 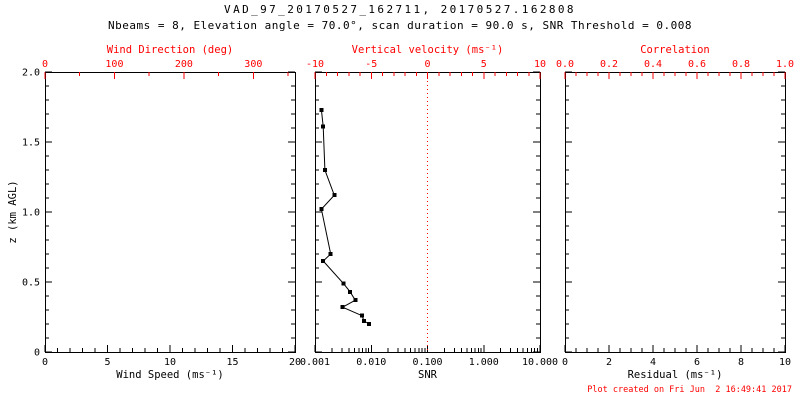 I want to click on top-tick-label: 0.8, so click(x=741, y=64).